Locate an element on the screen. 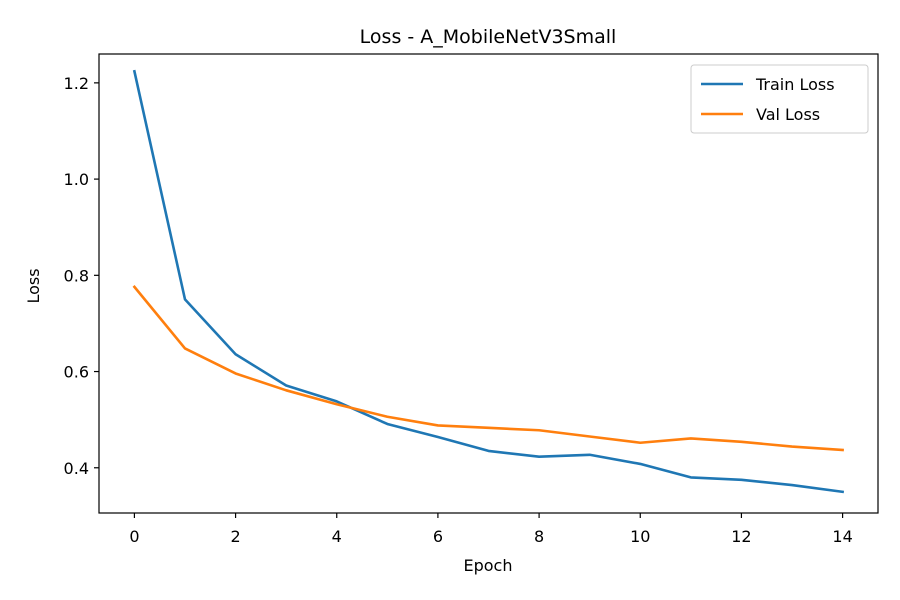  x-tick-label: 0 is located at coordinates (134, 536).